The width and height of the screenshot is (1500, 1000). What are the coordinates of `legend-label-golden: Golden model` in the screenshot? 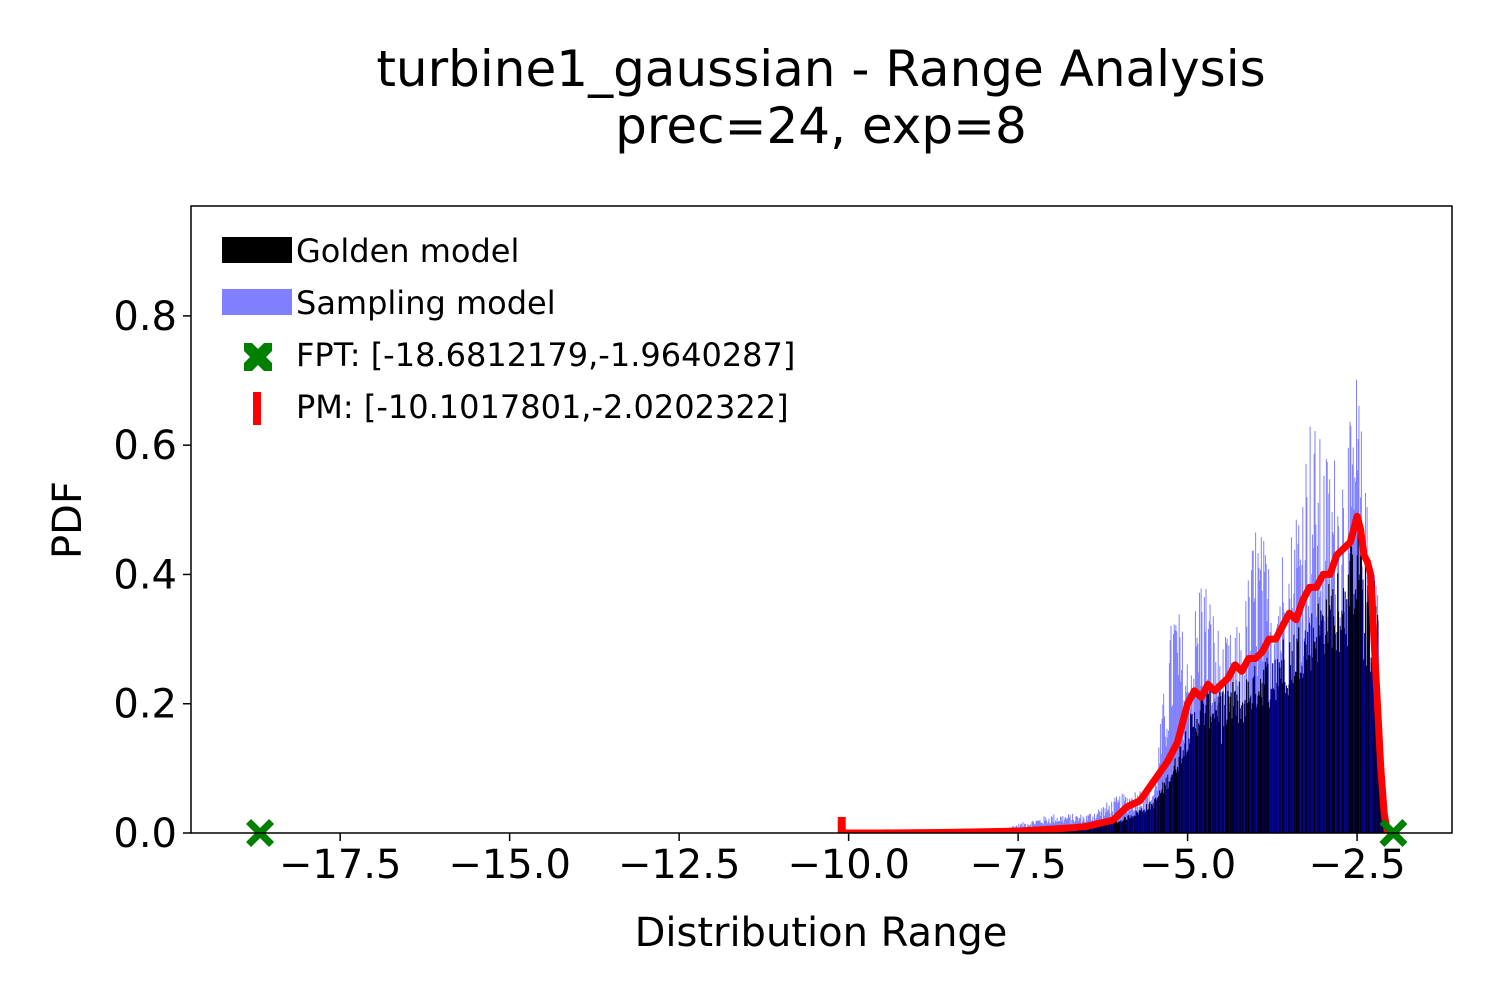 It's located at (407, 251).